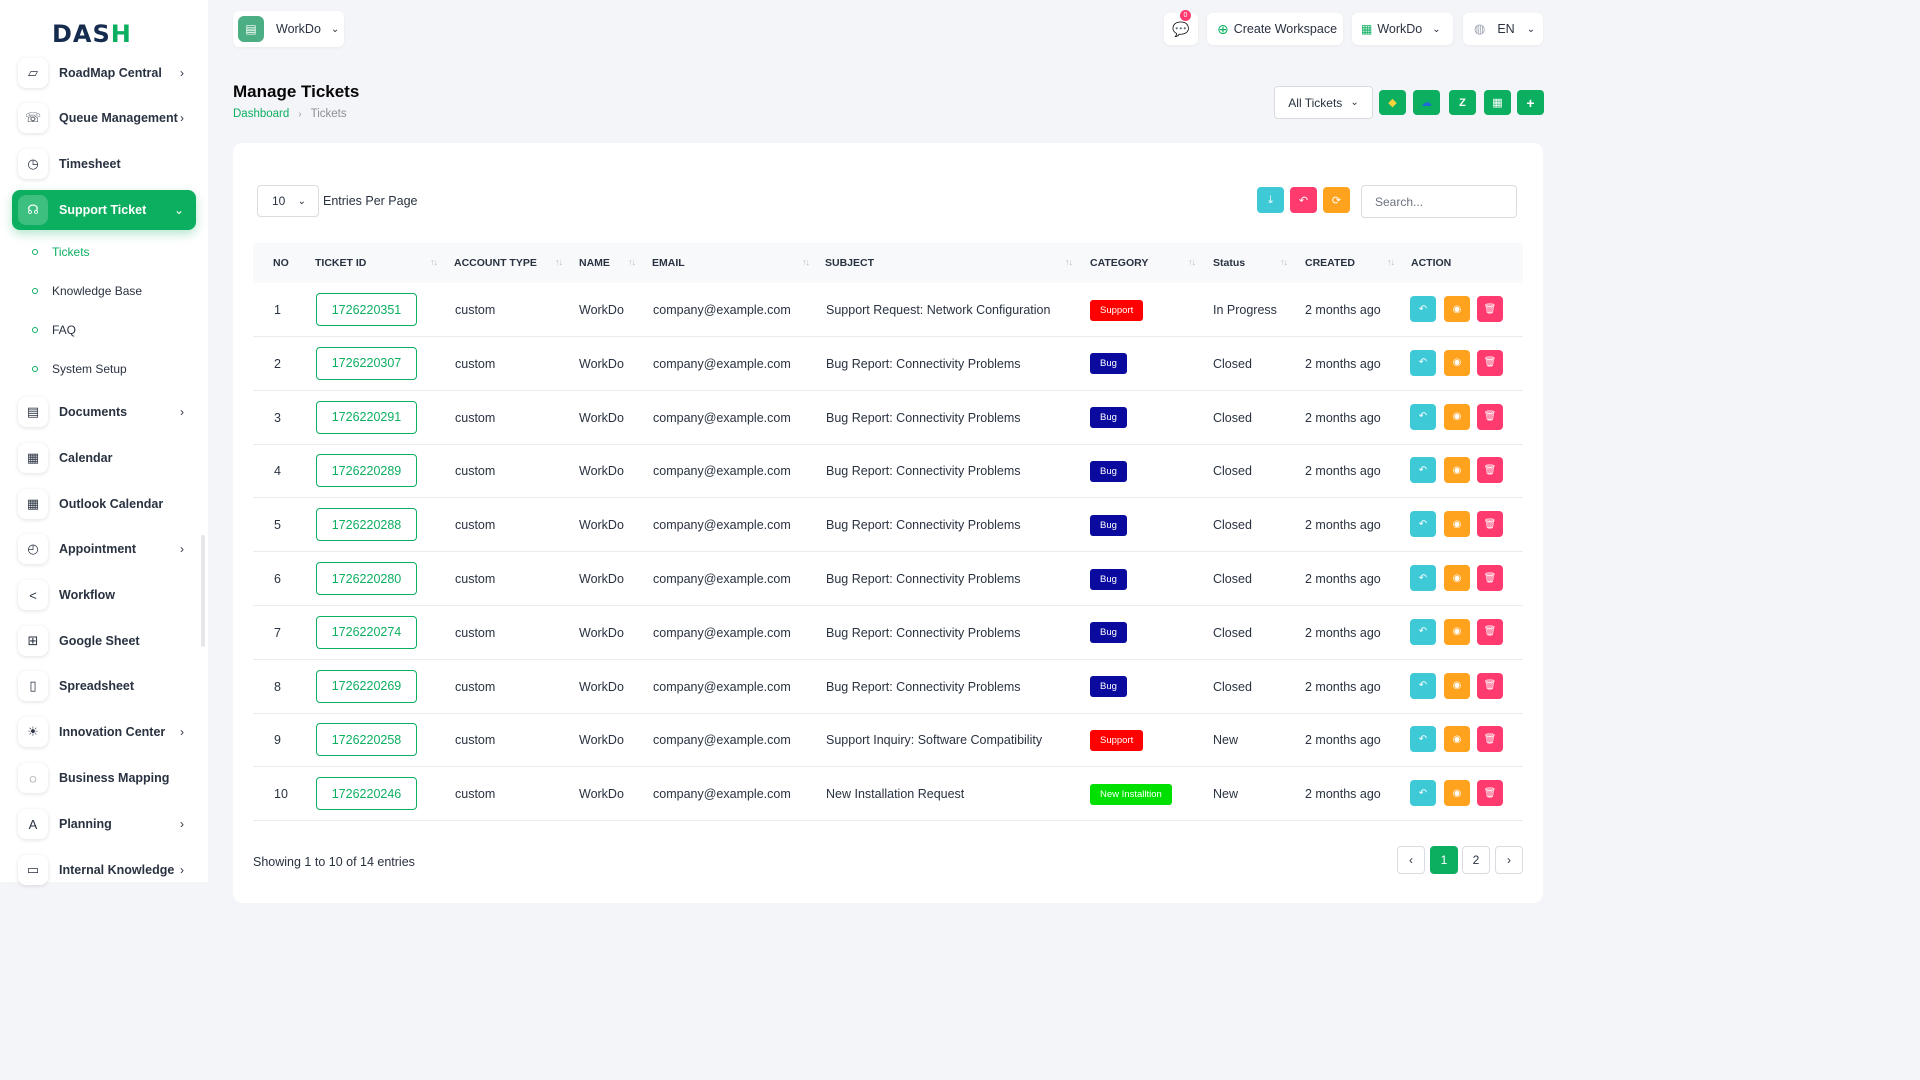 The image size is (1920, 1080). What do you see at coordinates (104, 778) in the screenshot?
I see `sidebar-item-business-mapping: ◌ Business Mapping` at bounding box center [104, 778].